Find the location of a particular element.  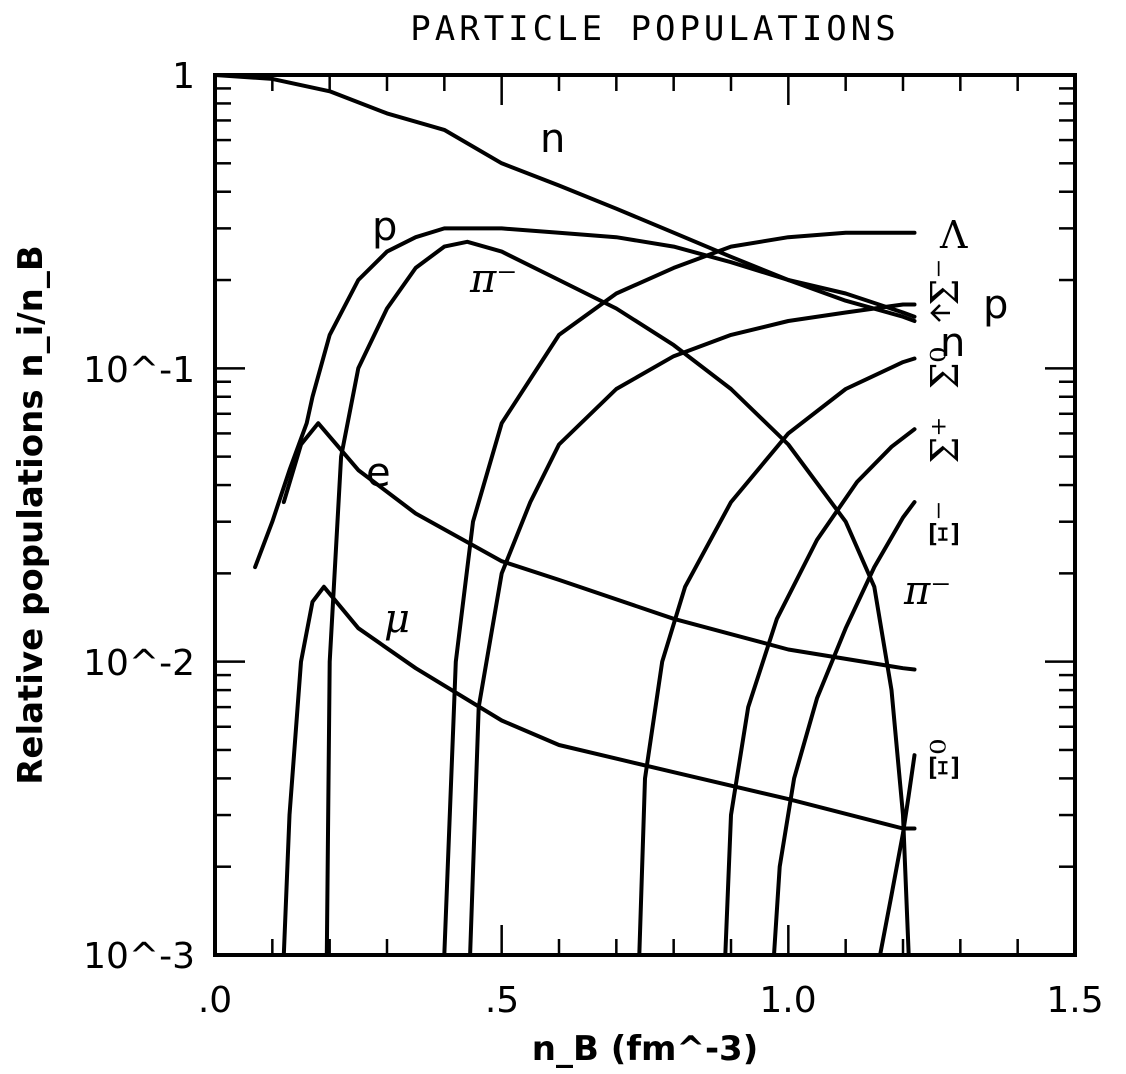

curve-xi0 is located at coordinates (897, 855).